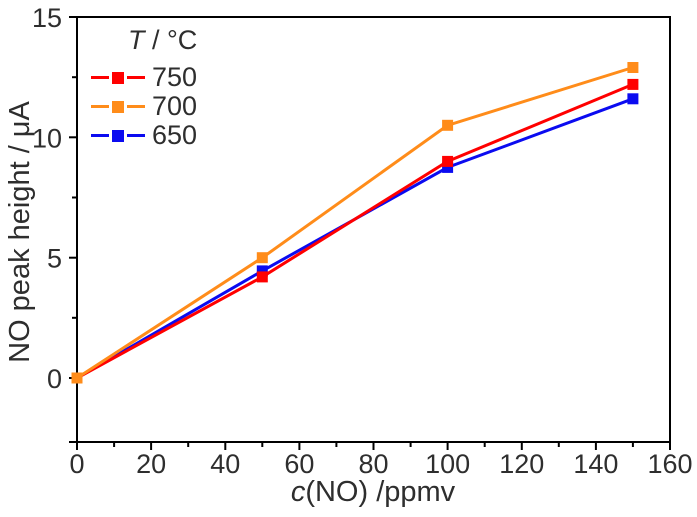  I want to click on x-tick-label: 160, so click(669, 464).